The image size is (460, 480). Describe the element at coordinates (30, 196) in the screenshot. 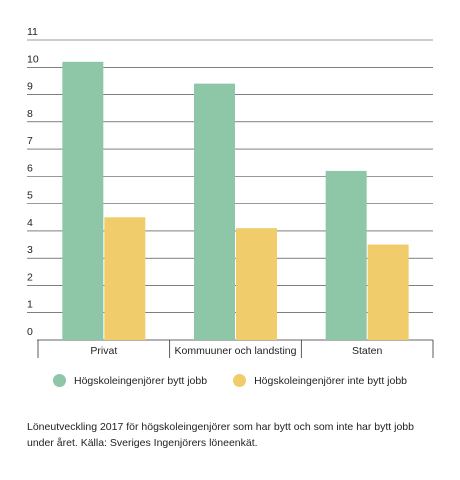

I see `y-tick-label-5: 5` at that location.